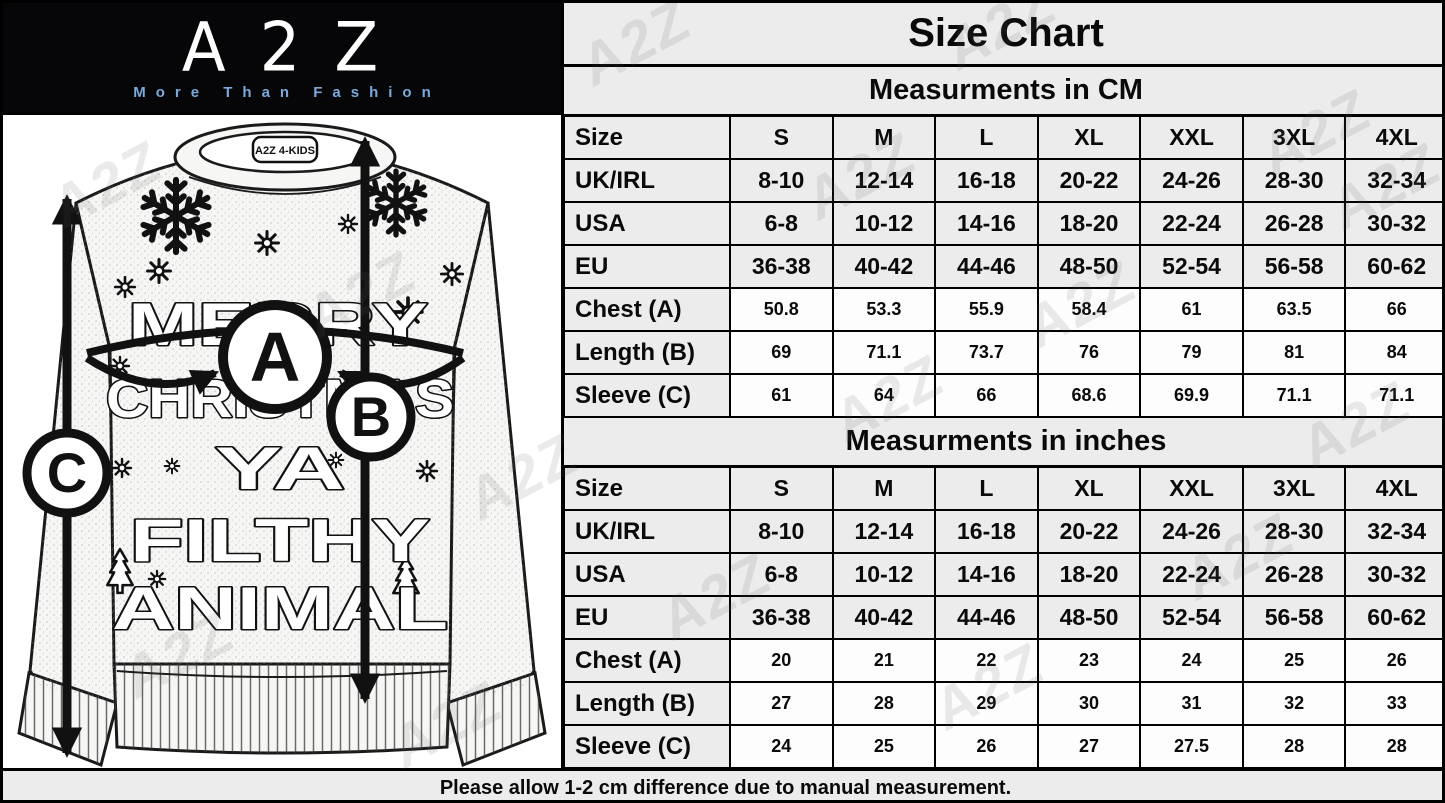 Image resolution: width=1445 pixels, height=803 pixels. Describe the element at coordinates (781, 309) in the screenshot. I see `table-cell: 50.8` at that location.